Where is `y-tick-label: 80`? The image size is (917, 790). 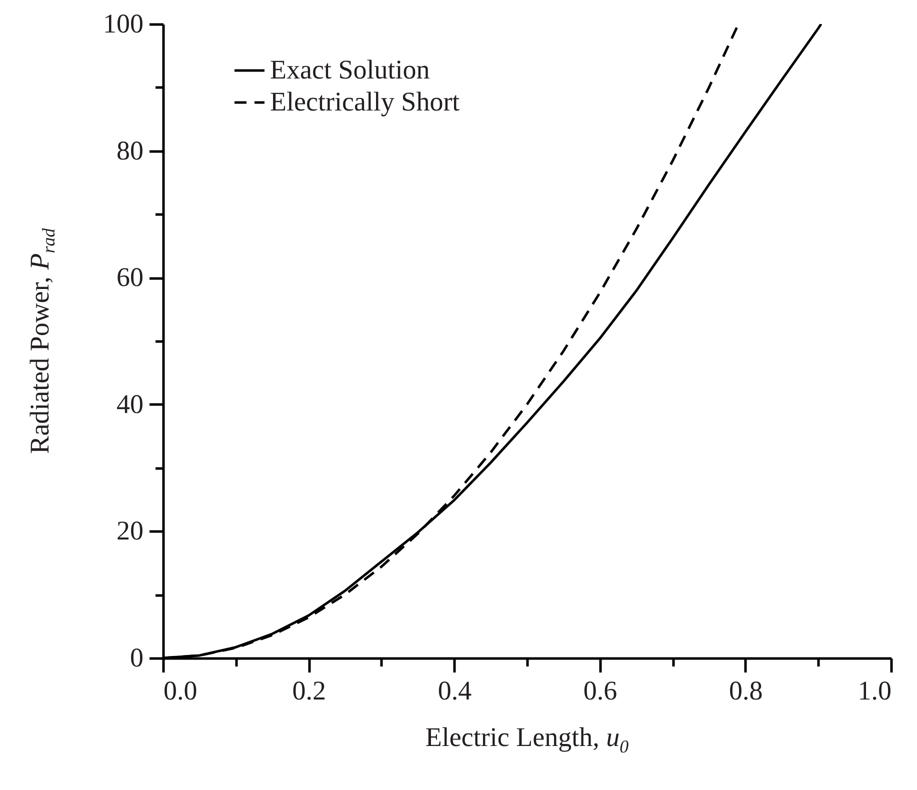 y-tick-label: 80 is located at coordinates (130, 150).